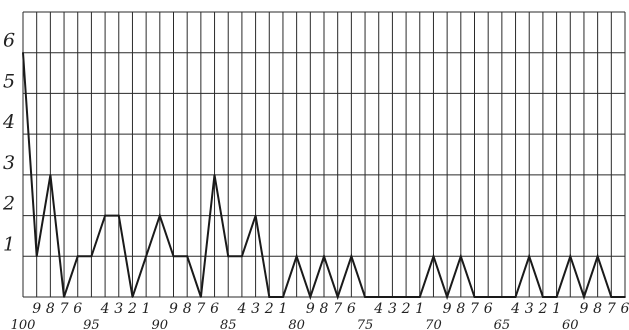  I want to click on y-tick-label: 2, so click(8, 204).